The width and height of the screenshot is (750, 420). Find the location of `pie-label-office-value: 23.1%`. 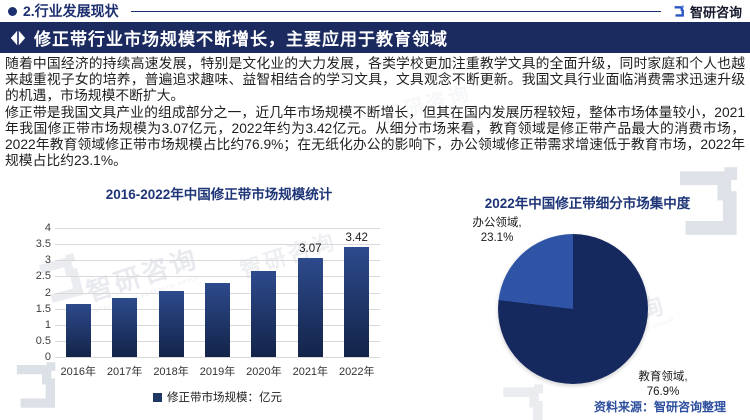

pie-label-office-value: 23.1% is located at coordinates (497, 238).